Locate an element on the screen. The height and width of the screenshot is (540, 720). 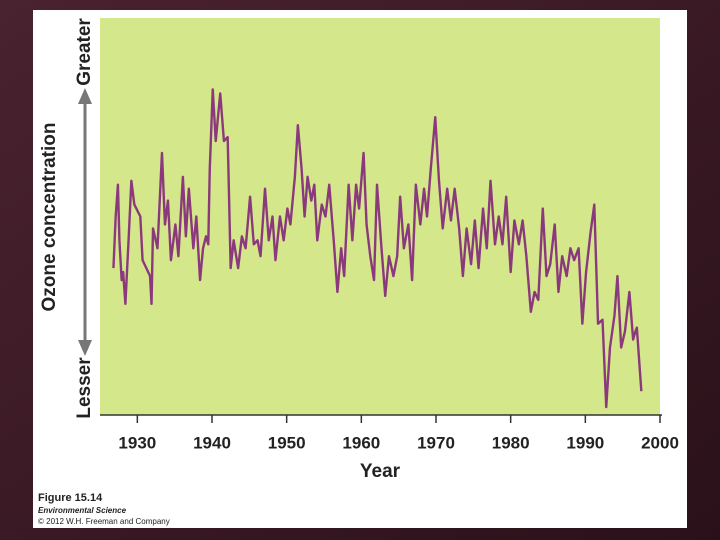
y-arrow-down is located at coordinates (85, 348).